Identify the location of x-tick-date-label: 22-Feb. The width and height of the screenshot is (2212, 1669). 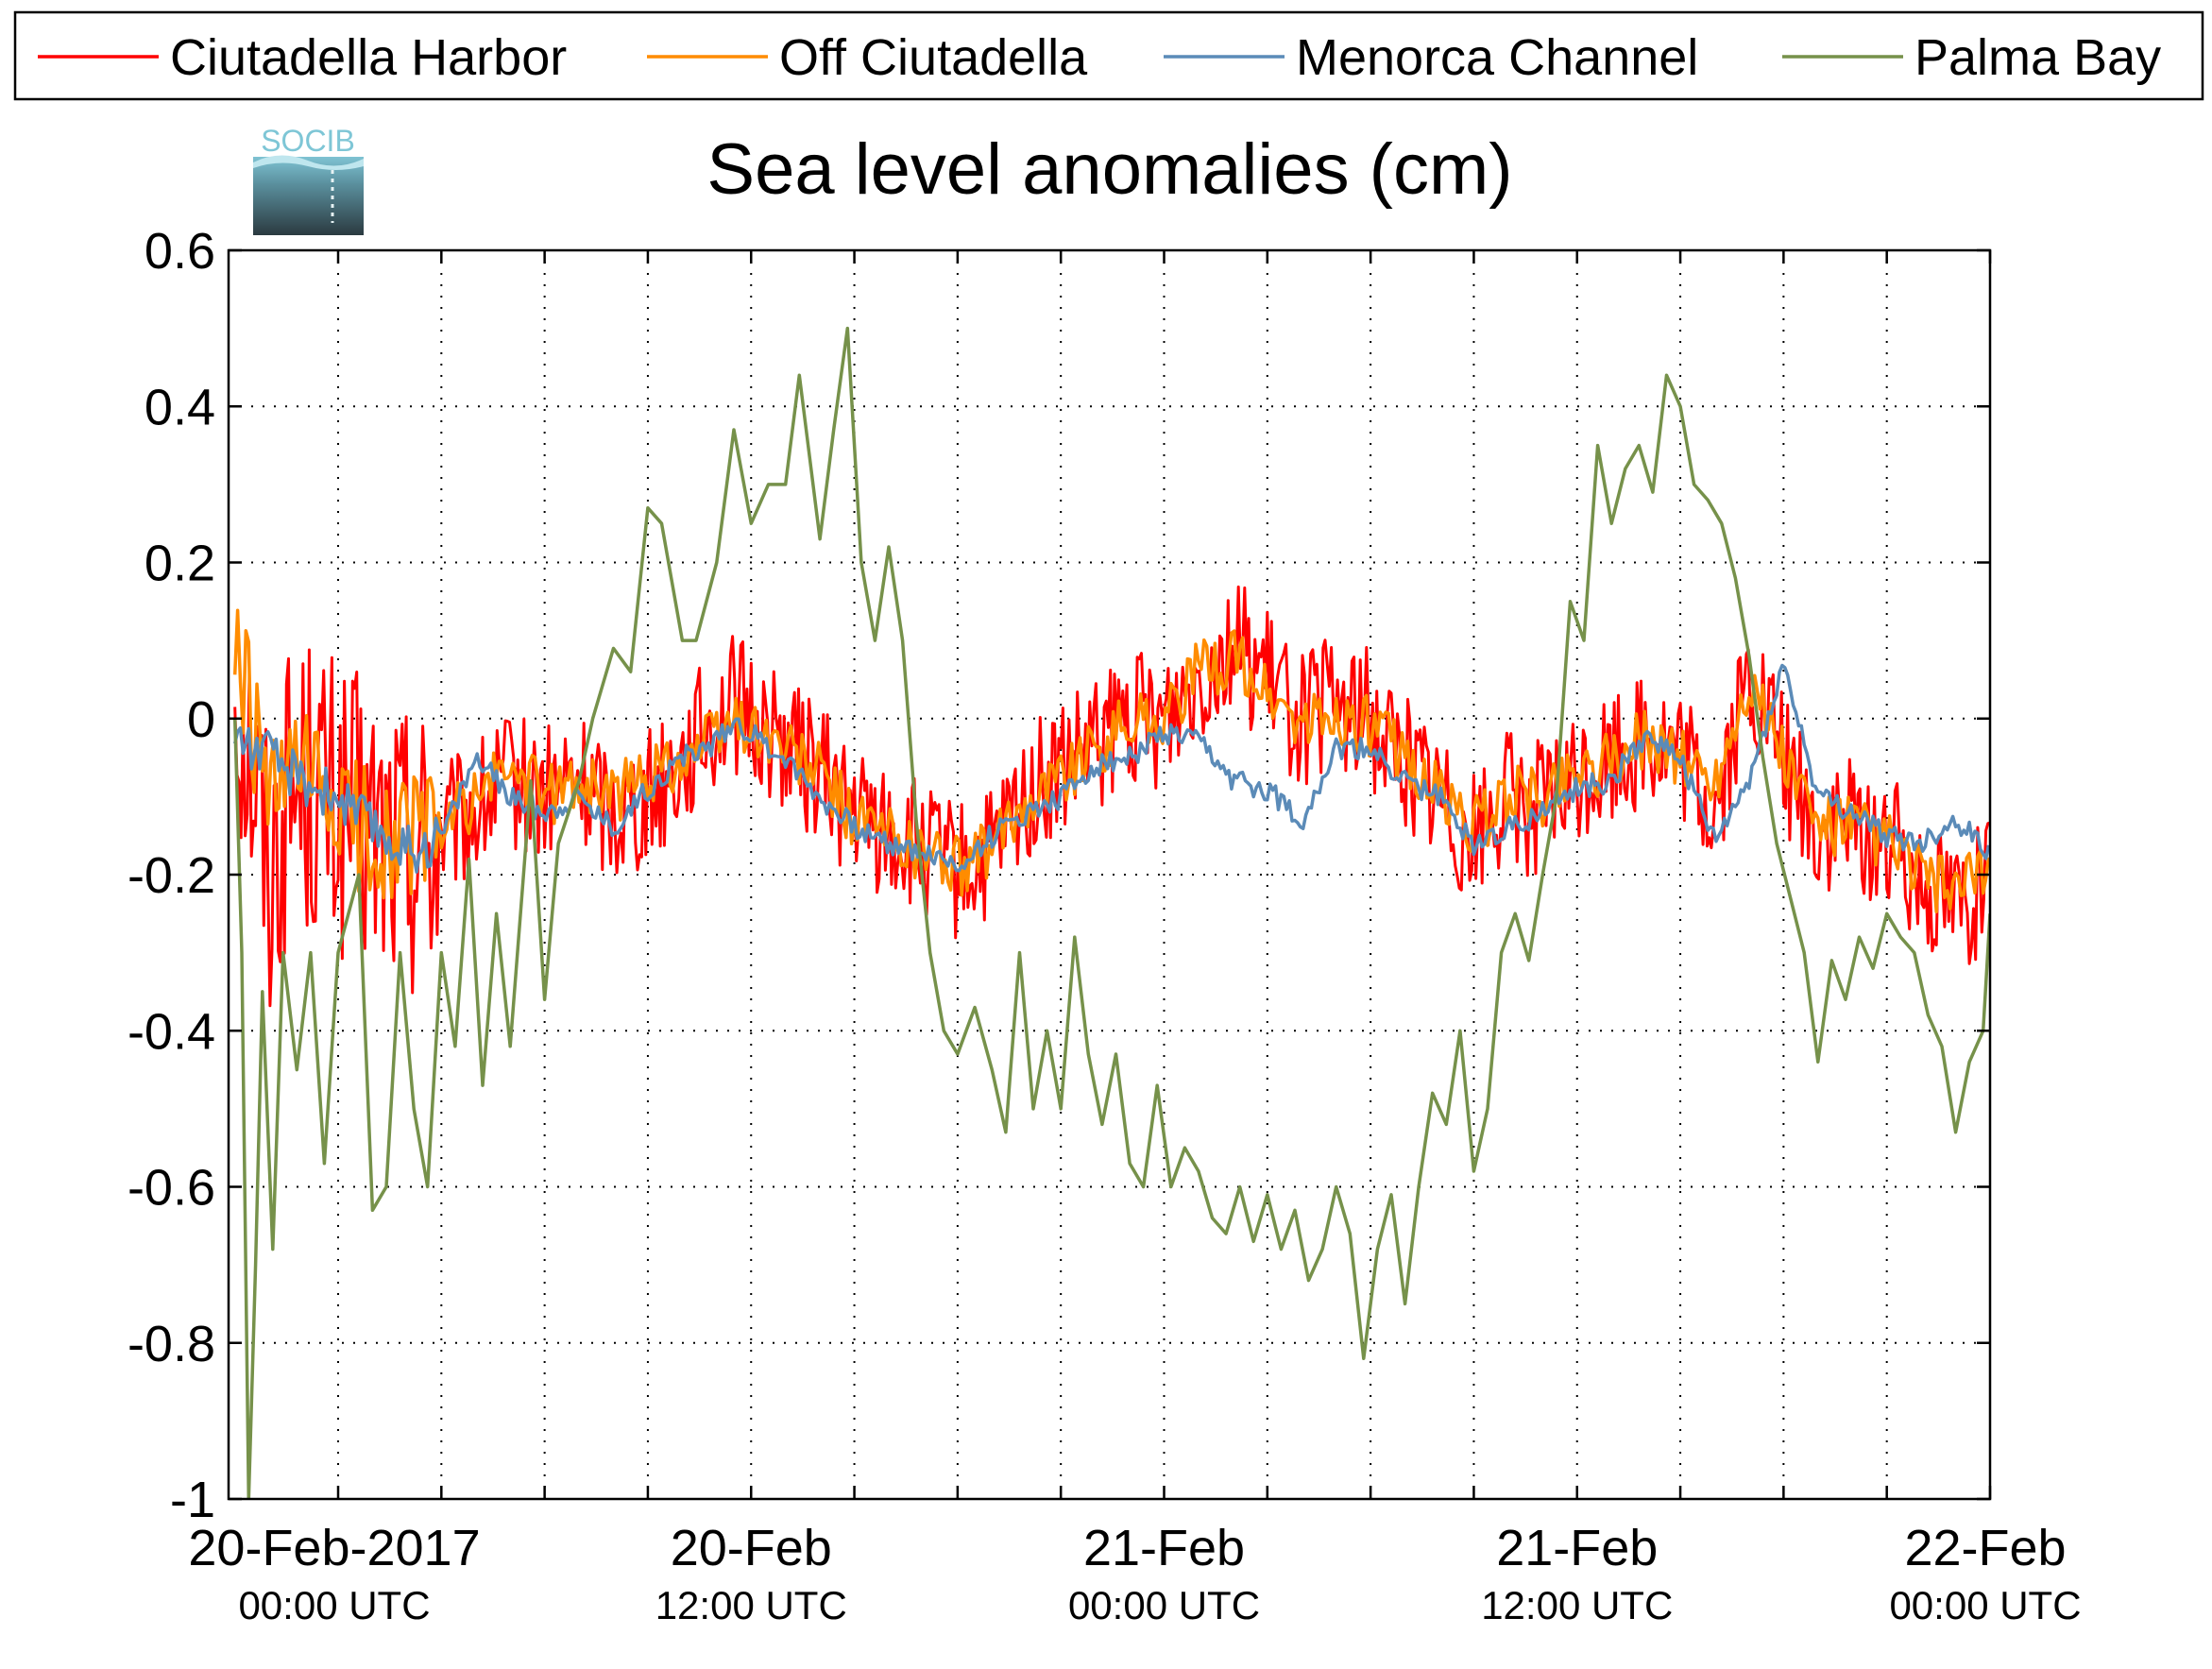
(1985, 1548).